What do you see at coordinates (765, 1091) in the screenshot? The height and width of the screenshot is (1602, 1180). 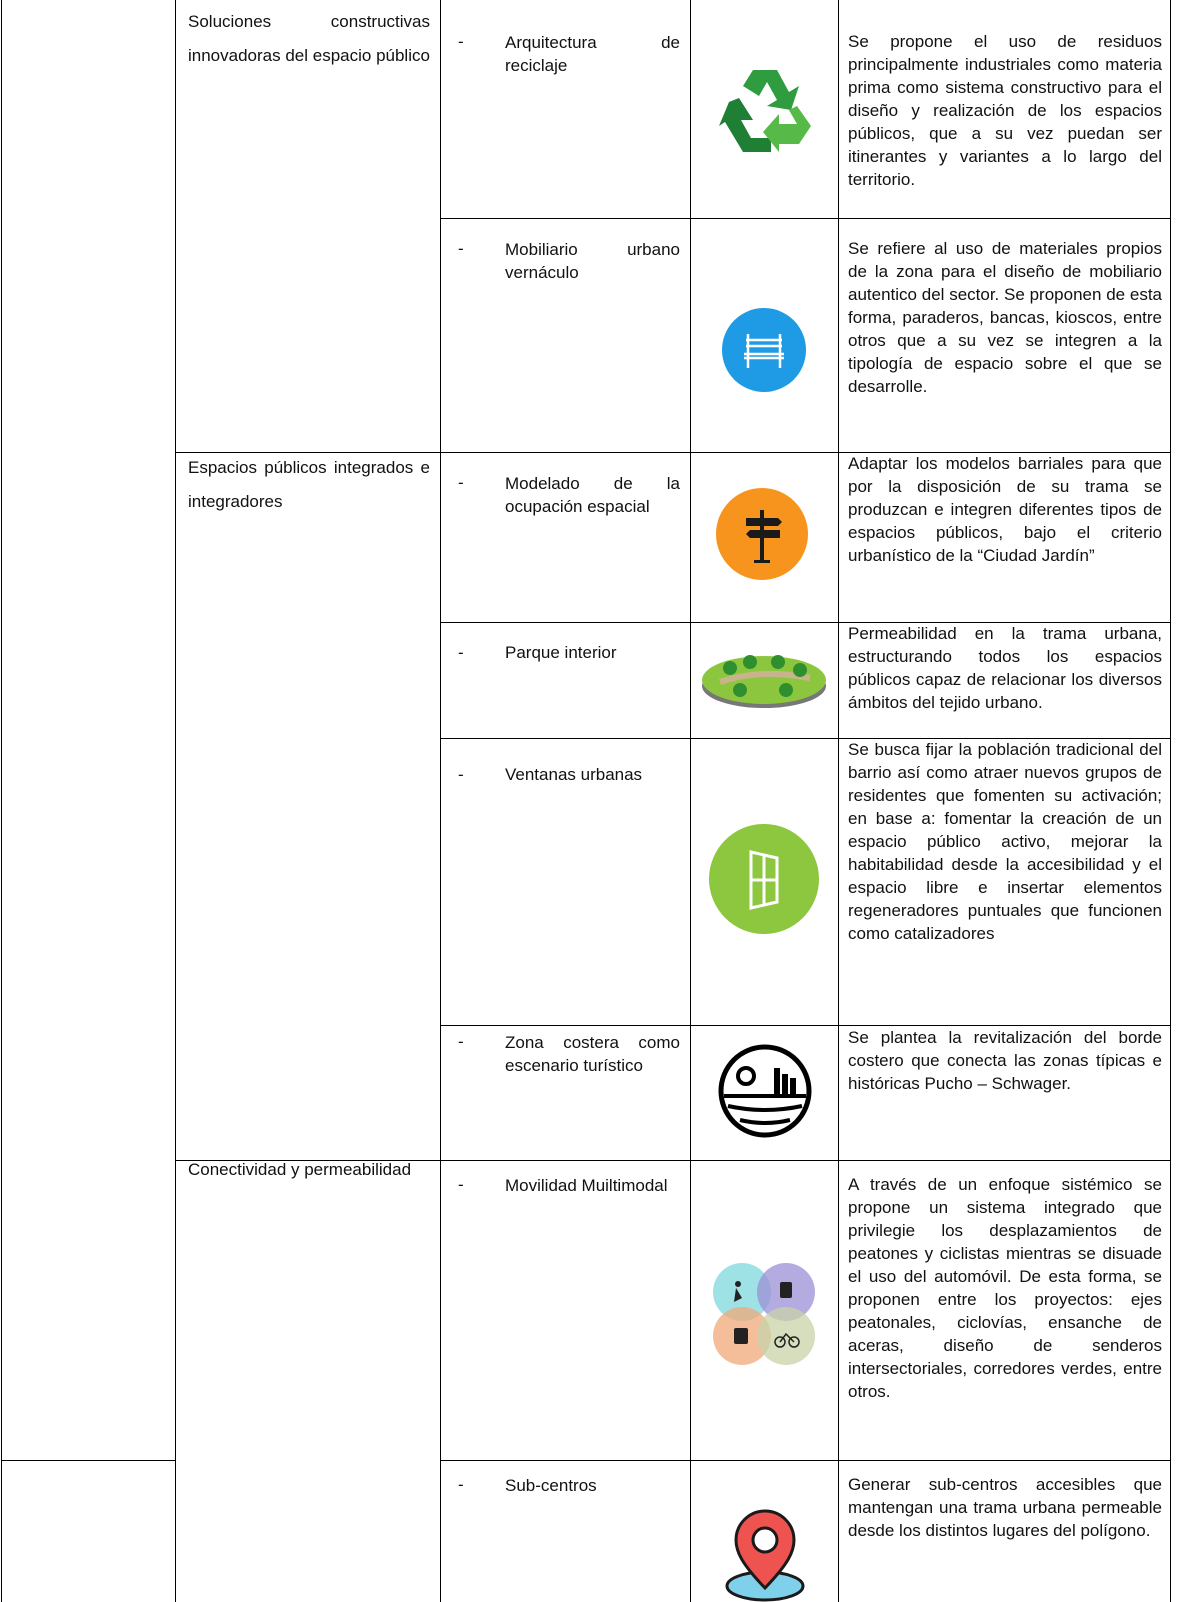 I see `coast-icon` at bounding box center [765, 1091].